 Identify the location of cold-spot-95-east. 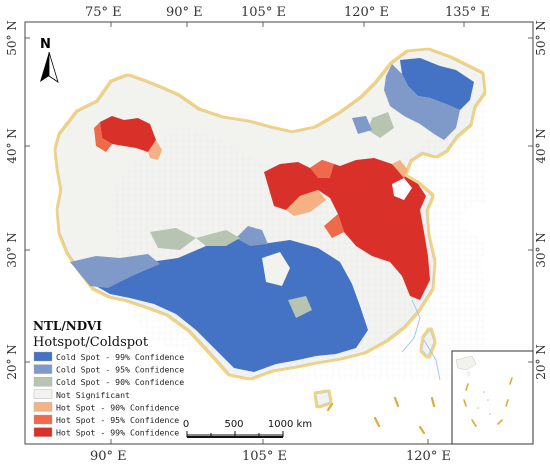
(362, 125).